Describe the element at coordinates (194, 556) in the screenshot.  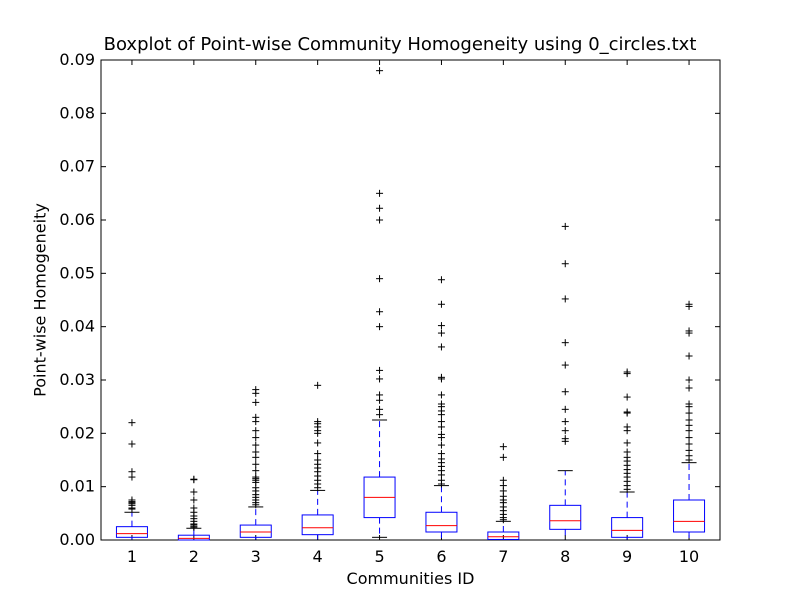
I see `x-tick-label: 2` at that location.